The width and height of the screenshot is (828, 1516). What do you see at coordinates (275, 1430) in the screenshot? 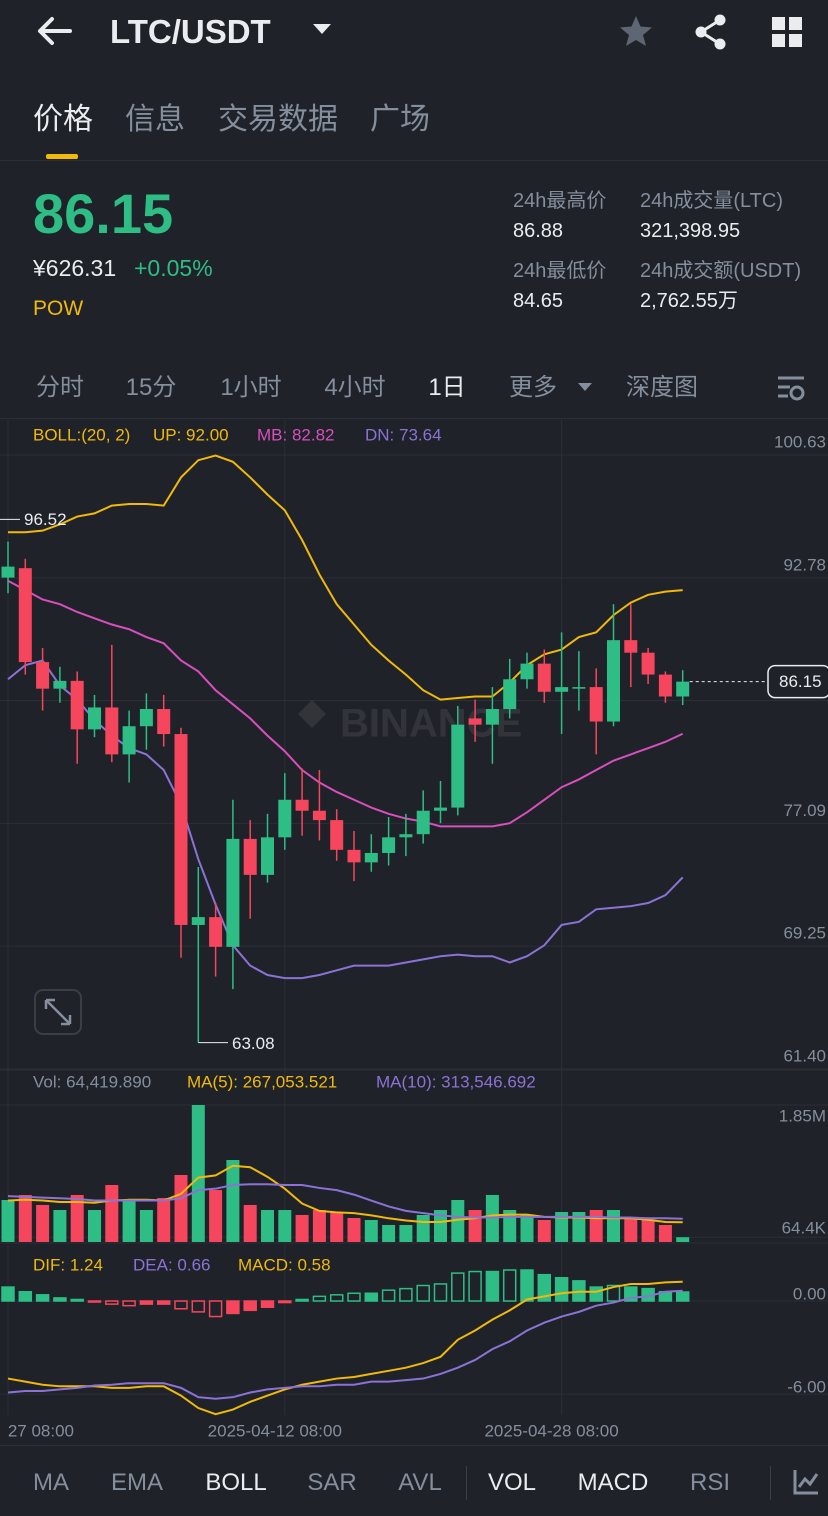
I see `x-tick-label: 2025-04-12 08:00` at bounding box center [275, 1430].